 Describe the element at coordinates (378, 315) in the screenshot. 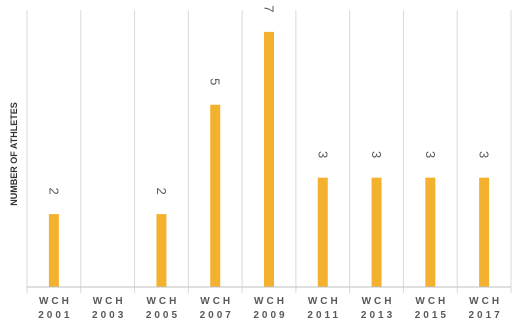

I see `tick-label: 2013` at that location.